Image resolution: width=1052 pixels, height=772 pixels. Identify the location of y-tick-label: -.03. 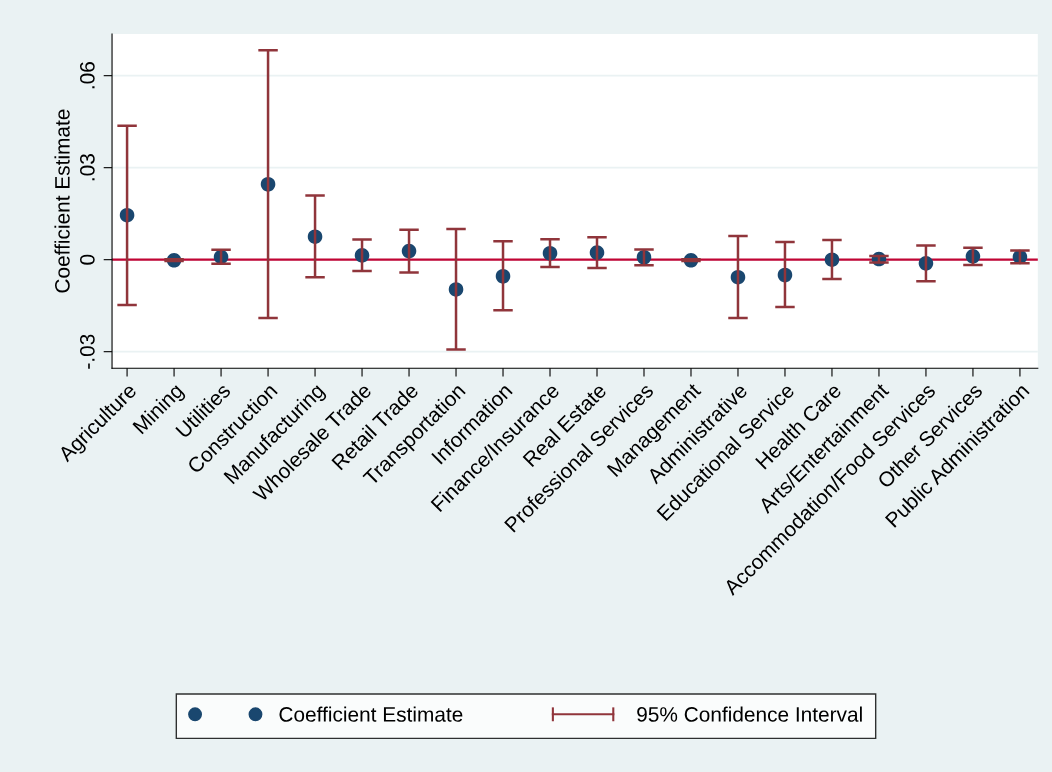
(87, 351).